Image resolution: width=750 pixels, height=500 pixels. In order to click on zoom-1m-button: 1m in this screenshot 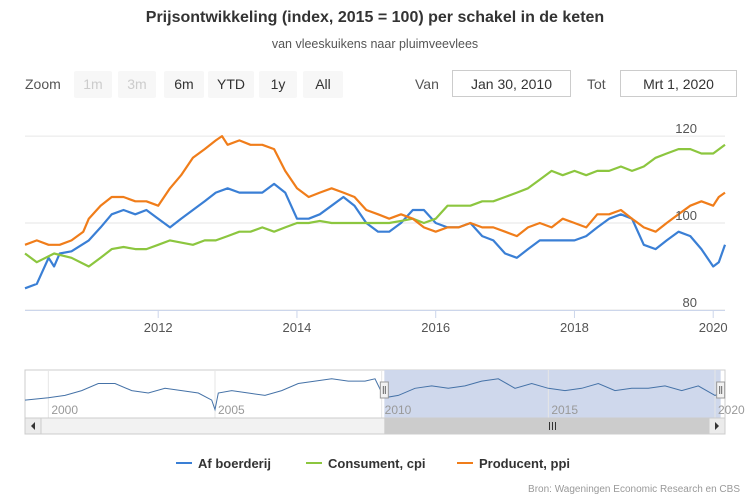, I will do `click(93, 84)`.